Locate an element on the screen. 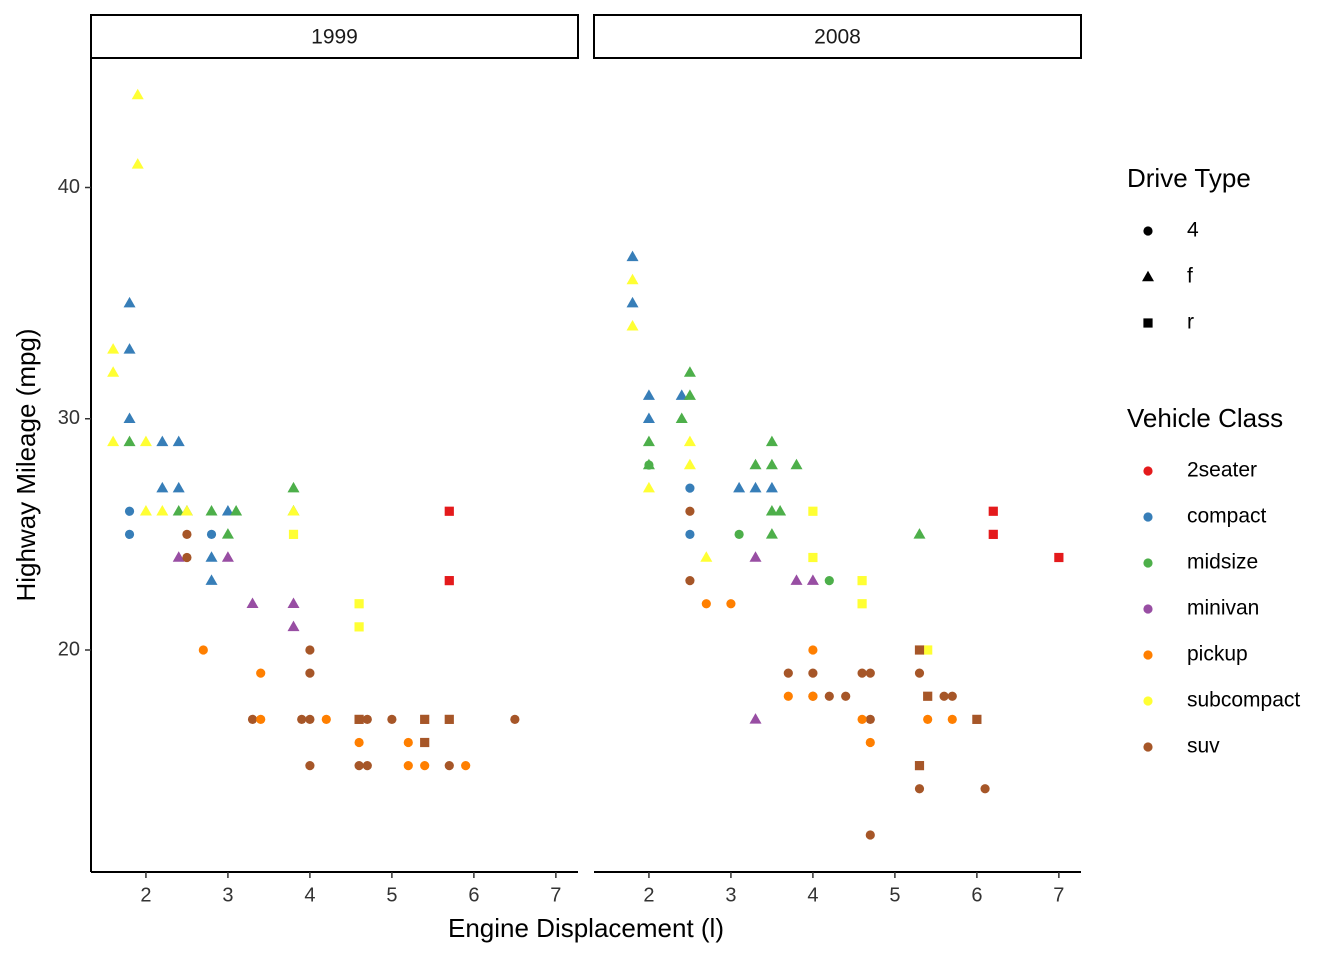 Image resolution: width=1344 pixels, height=960 pixels. x-tick-label: 5 is located at coordinates (391, 895).